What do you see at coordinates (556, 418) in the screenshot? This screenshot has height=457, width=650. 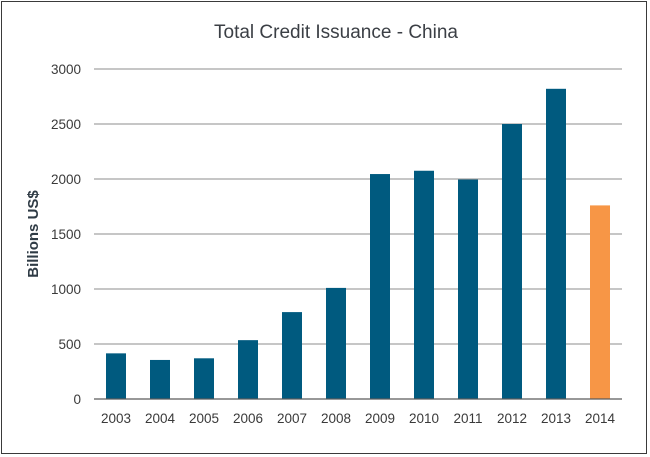 I see `x-tick-label: 2013` at bounding box center [556, 418].